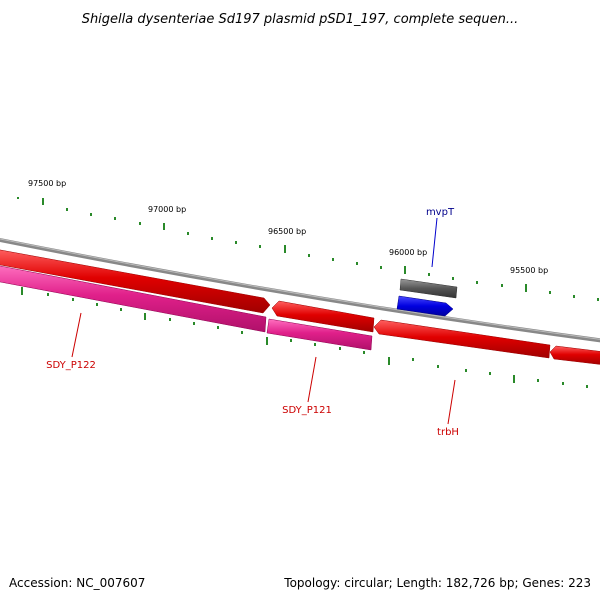 This screenshot has width=600, height=600. I want to click on tick-label-95500: 95500 bp, so click(529, 270).